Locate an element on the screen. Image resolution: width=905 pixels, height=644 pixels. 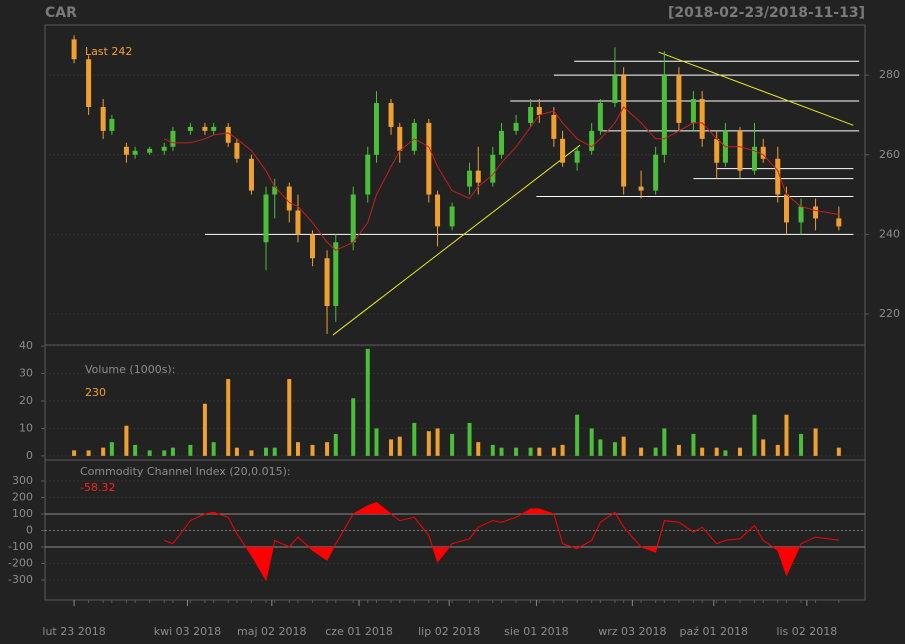
y-tick-label: 240 is located at coordinates (889, 233).